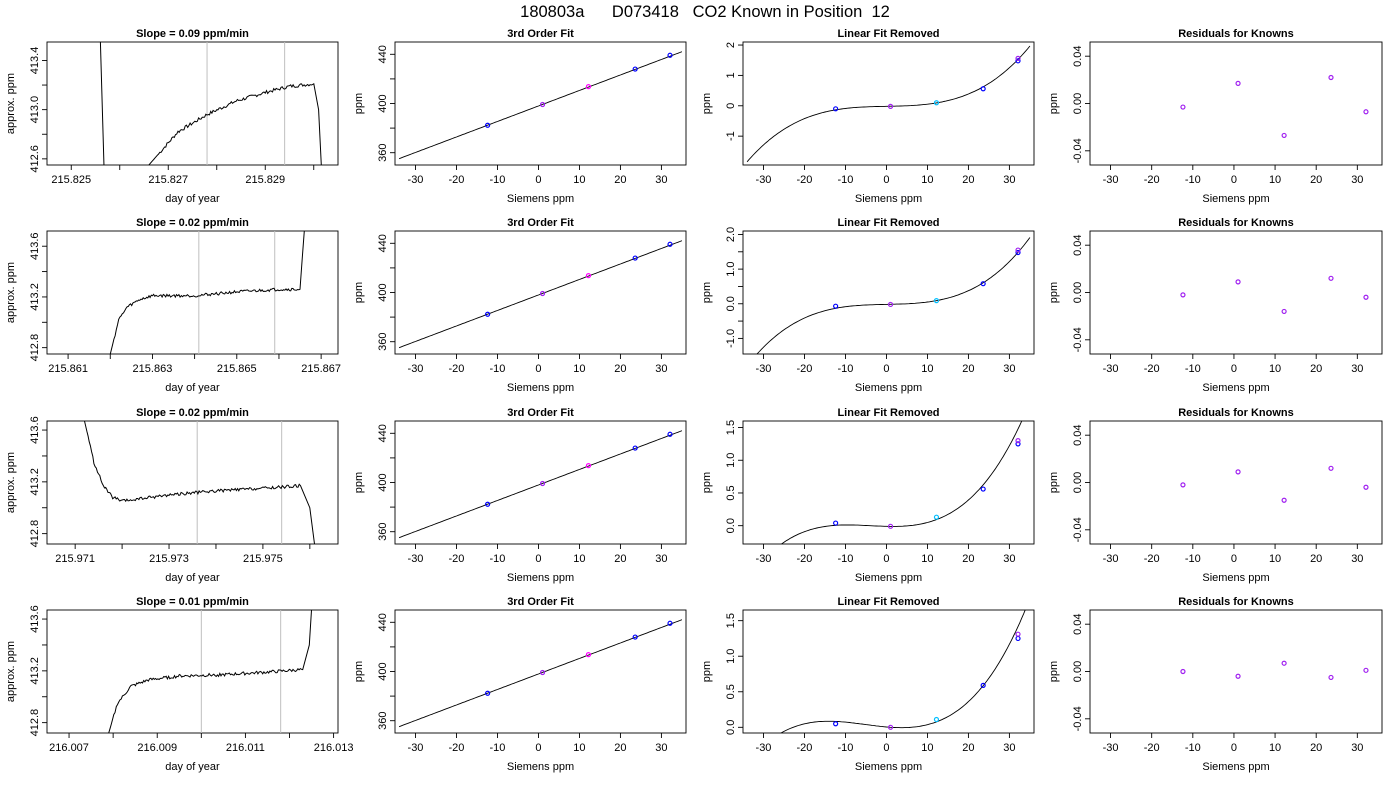 This screenshot has width=1400, height=800. Describe the element at coordinates (35, 246) in the screenshot. I see `y-tick-label: 413.6` at that location.